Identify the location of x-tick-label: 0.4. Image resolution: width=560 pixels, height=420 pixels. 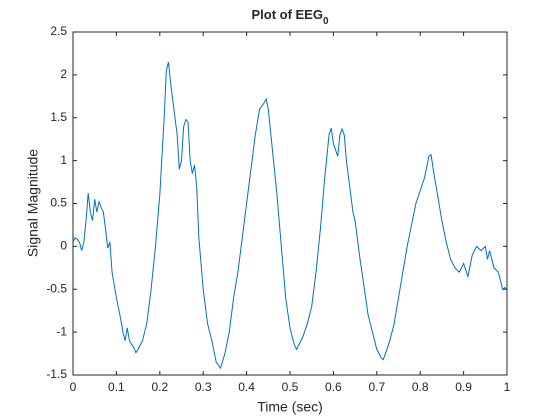
(246, 387).